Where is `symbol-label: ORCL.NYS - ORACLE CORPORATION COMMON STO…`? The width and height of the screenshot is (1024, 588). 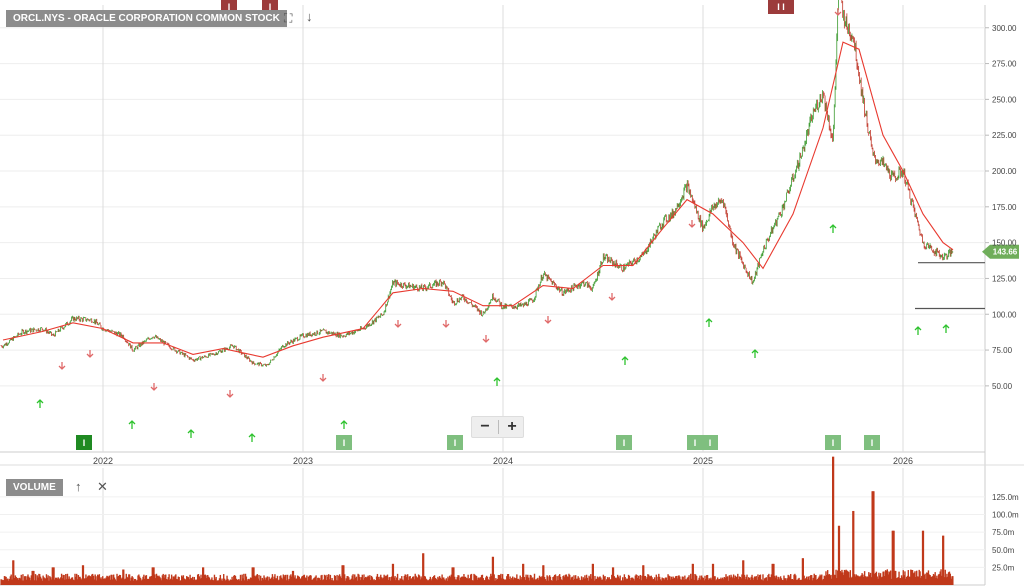
symbol-label: ORCL.NYS - ORACLE CORPORATION COMMON STO… is located at coordinates (146, 18).